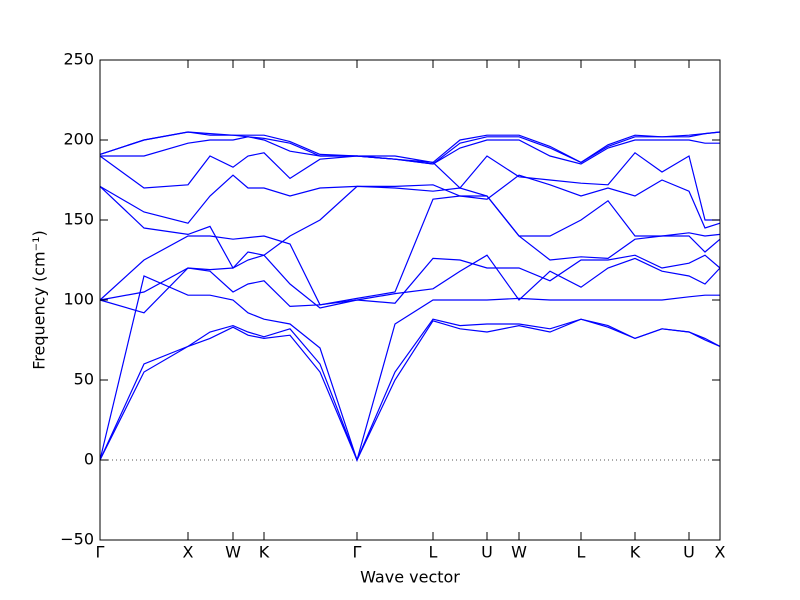 The height and width of the screenshot is (600, 800). Describe the element at coordinates (39, 299) in the screenshot. I see `y-axis-label: Frequency (cm⁻¹)` at that location.